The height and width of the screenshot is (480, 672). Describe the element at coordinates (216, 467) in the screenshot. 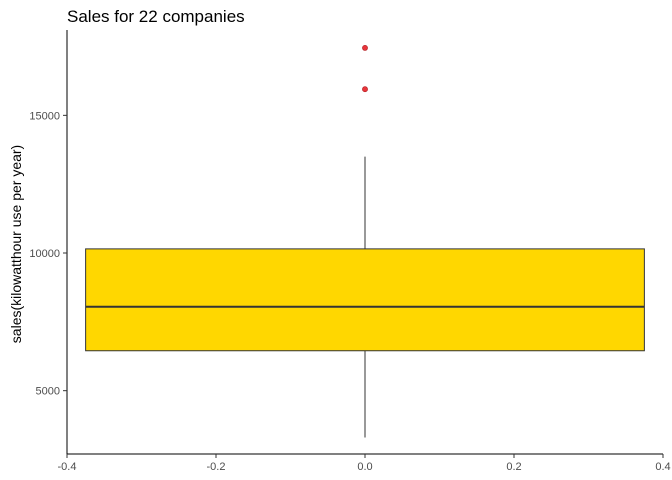

I see `x-tick-label: -0.2` at that location.